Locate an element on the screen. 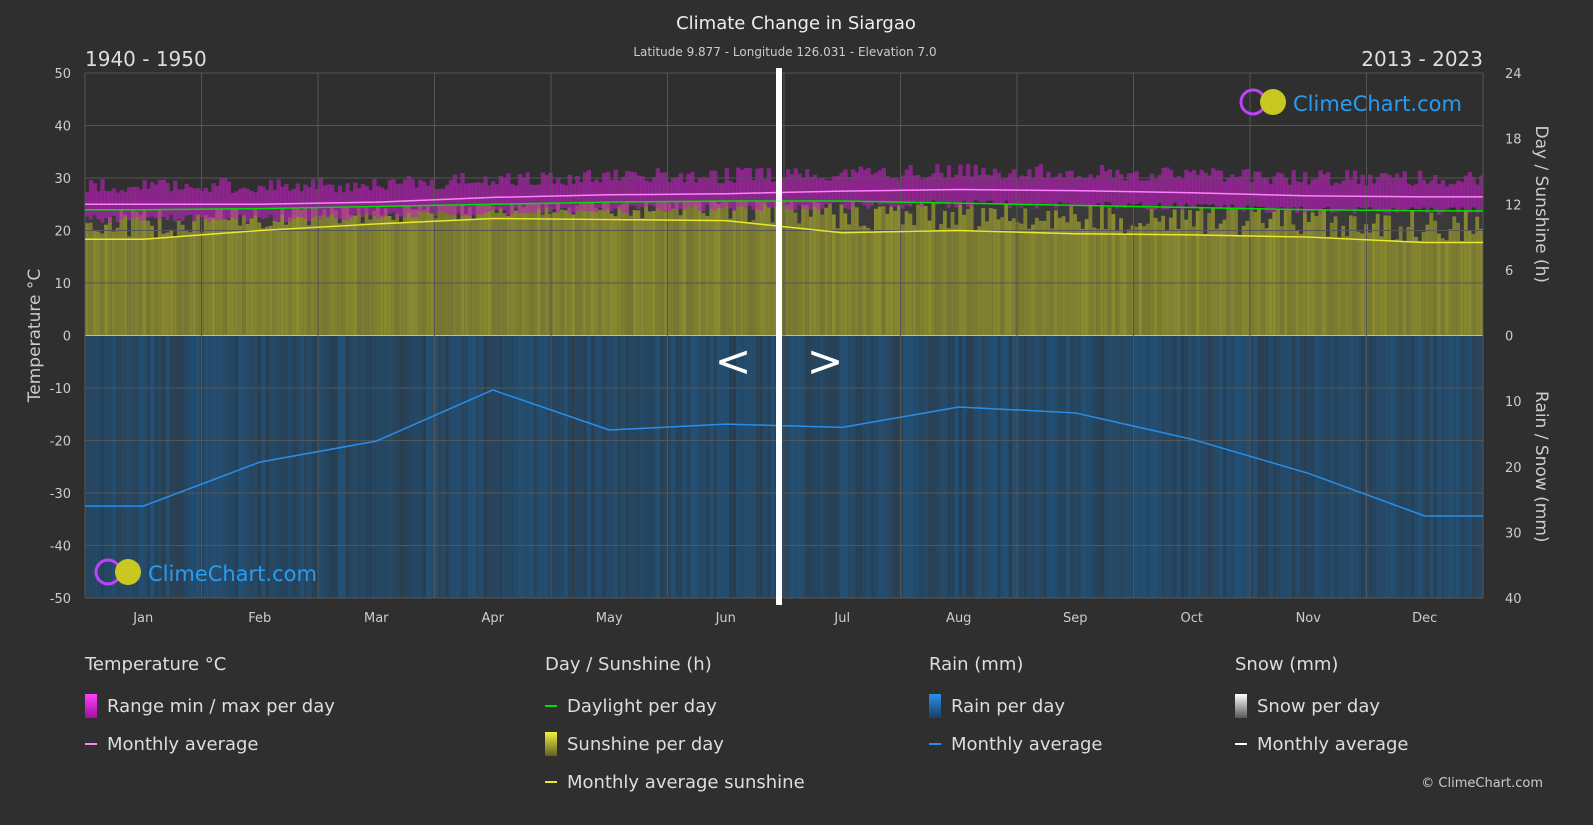 Image resolution: width=1593 pixels, height=825 pixels. y-left-tick: -30 is located at coordinates (60, 494).